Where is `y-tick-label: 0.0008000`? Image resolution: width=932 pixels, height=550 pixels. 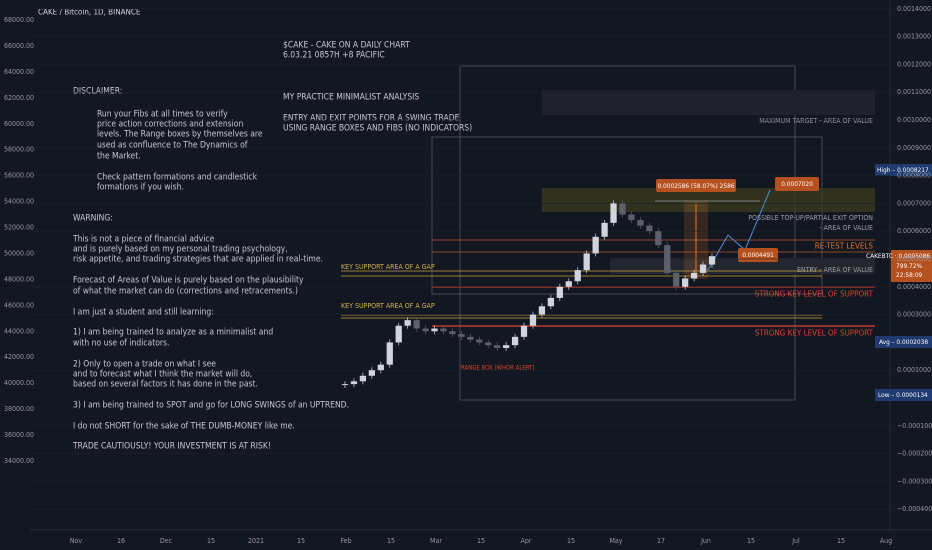
y-tick-label: 0.0008000 is located at coordinates (914, 176).